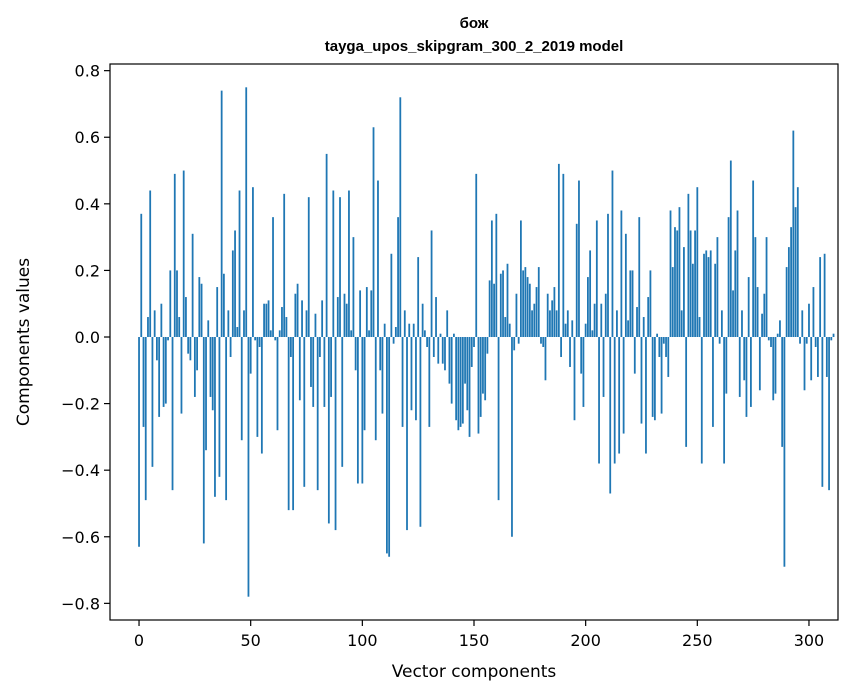 This screenshot has height=696, width=867. I want to click on x-tick-label-100: 100, so click(362, 640).